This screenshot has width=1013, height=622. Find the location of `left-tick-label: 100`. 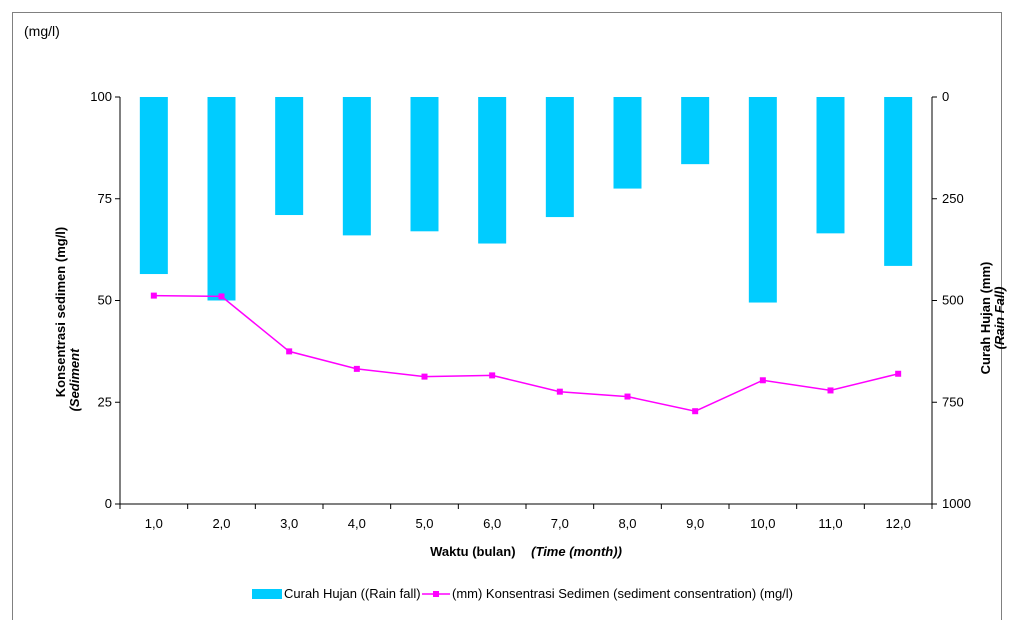

left-tick-label: 100 is located at coordinates (101, 96).